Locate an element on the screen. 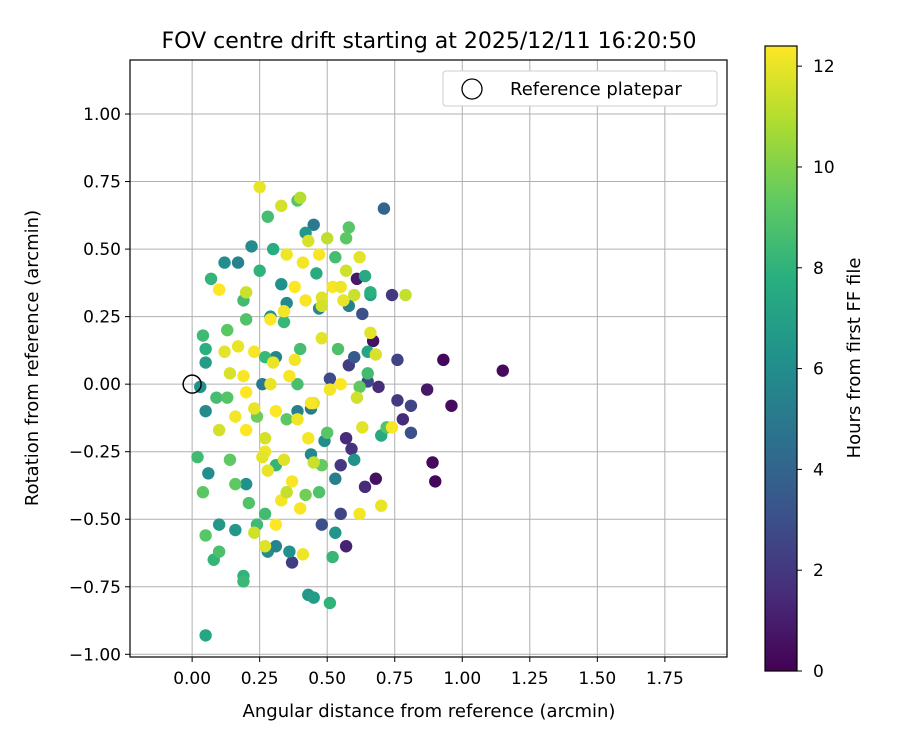  y-tick-label: 1.00 is located at coordinates (102, 115).